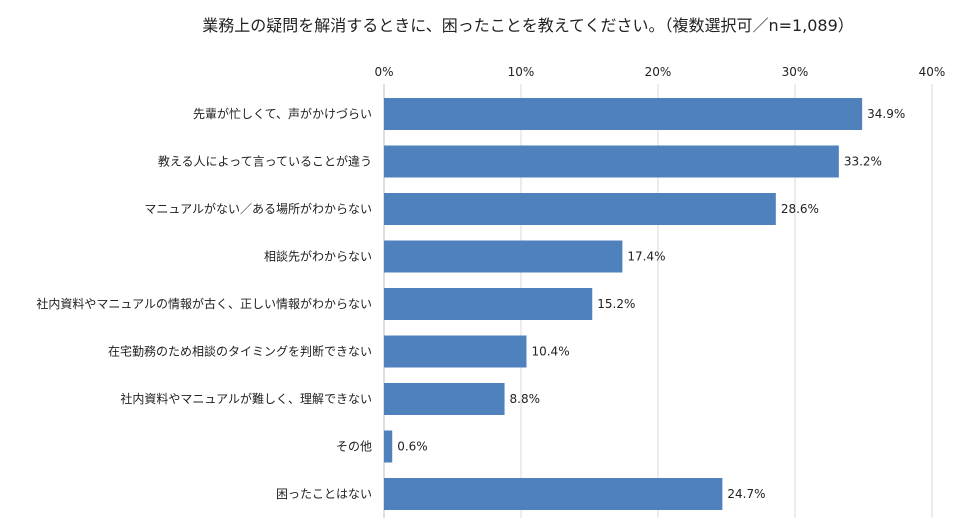  What do you see at coordinates (863, 162) in the screenshot?
I see `data-label: 33.2%` at bounding box center [863, 162].